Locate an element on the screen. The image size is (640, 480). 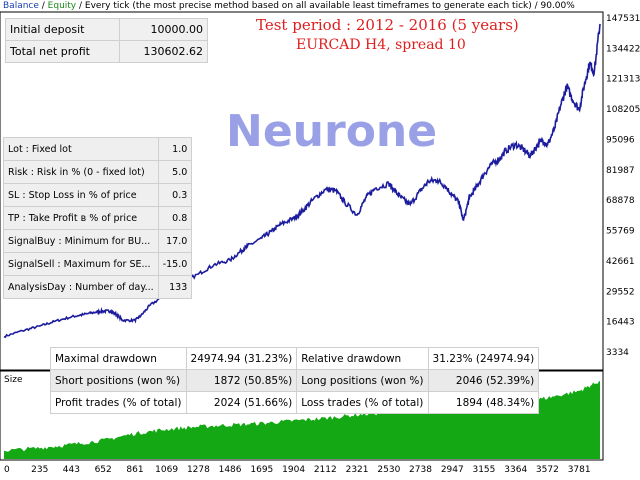
test-period-title: Test period : 2012 - 2016 (5 years) is located at coordinates (387, 25).